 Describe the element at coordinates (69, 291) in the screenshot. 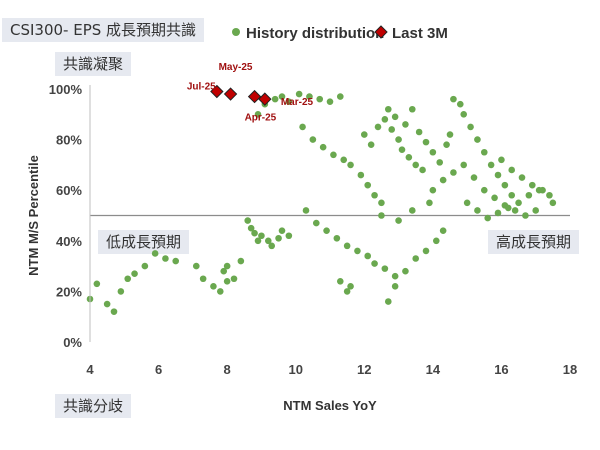

I see `y-tick-label: 20%` at that location.